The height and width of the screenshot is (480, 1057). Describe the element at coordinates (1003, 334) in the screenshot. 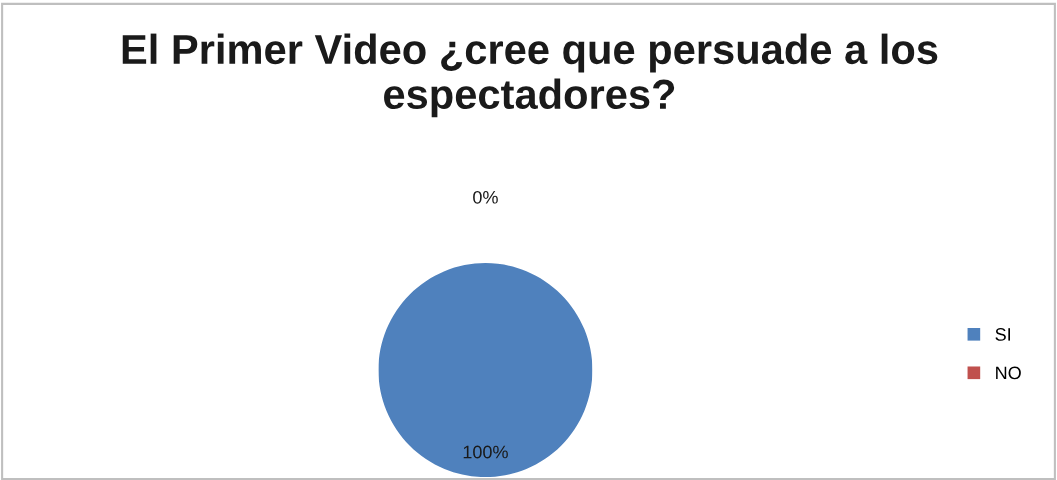

I see `legend-label: SI` at that location.